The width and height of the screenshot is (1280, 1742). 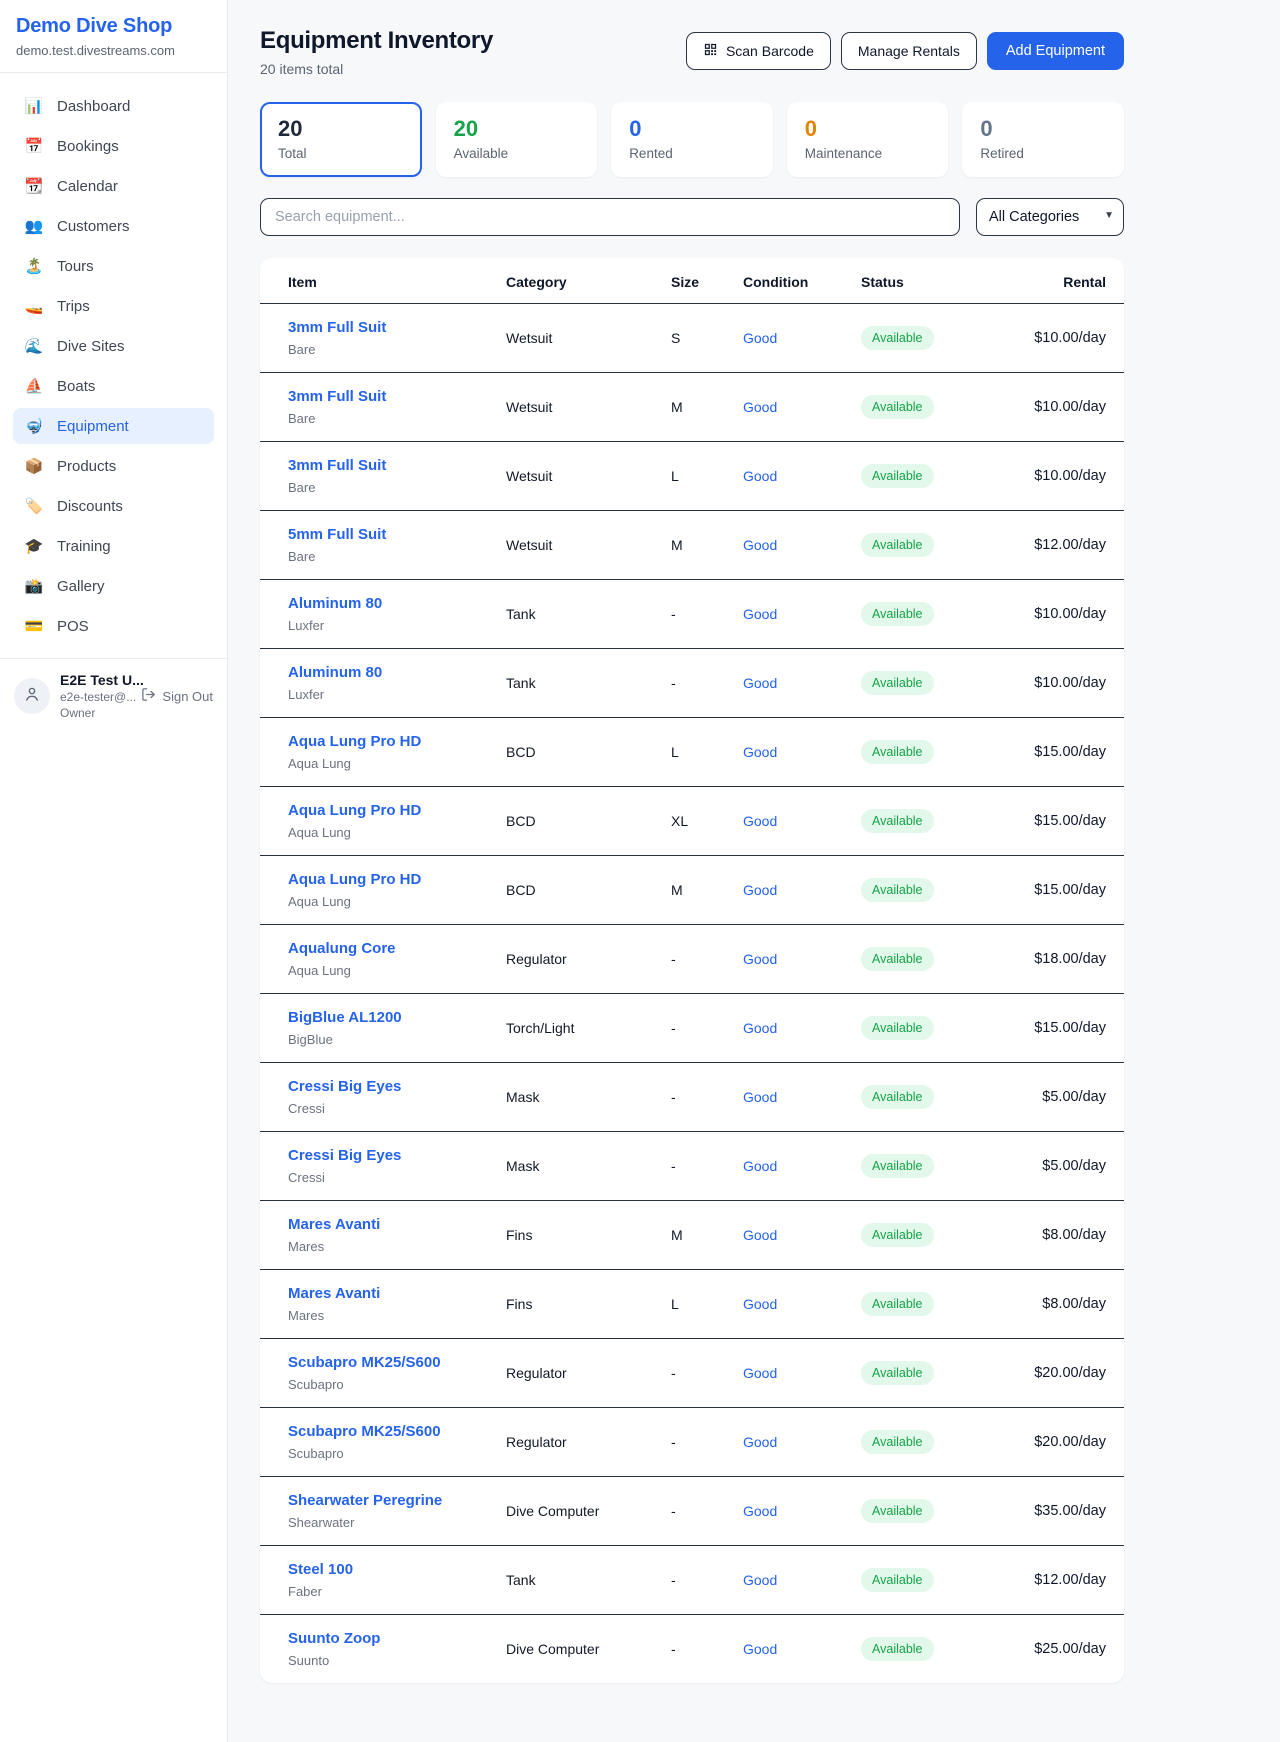 I want to click on sidebar-item-dashboard: 📊 Dashboard, so click(x=113, y=106).